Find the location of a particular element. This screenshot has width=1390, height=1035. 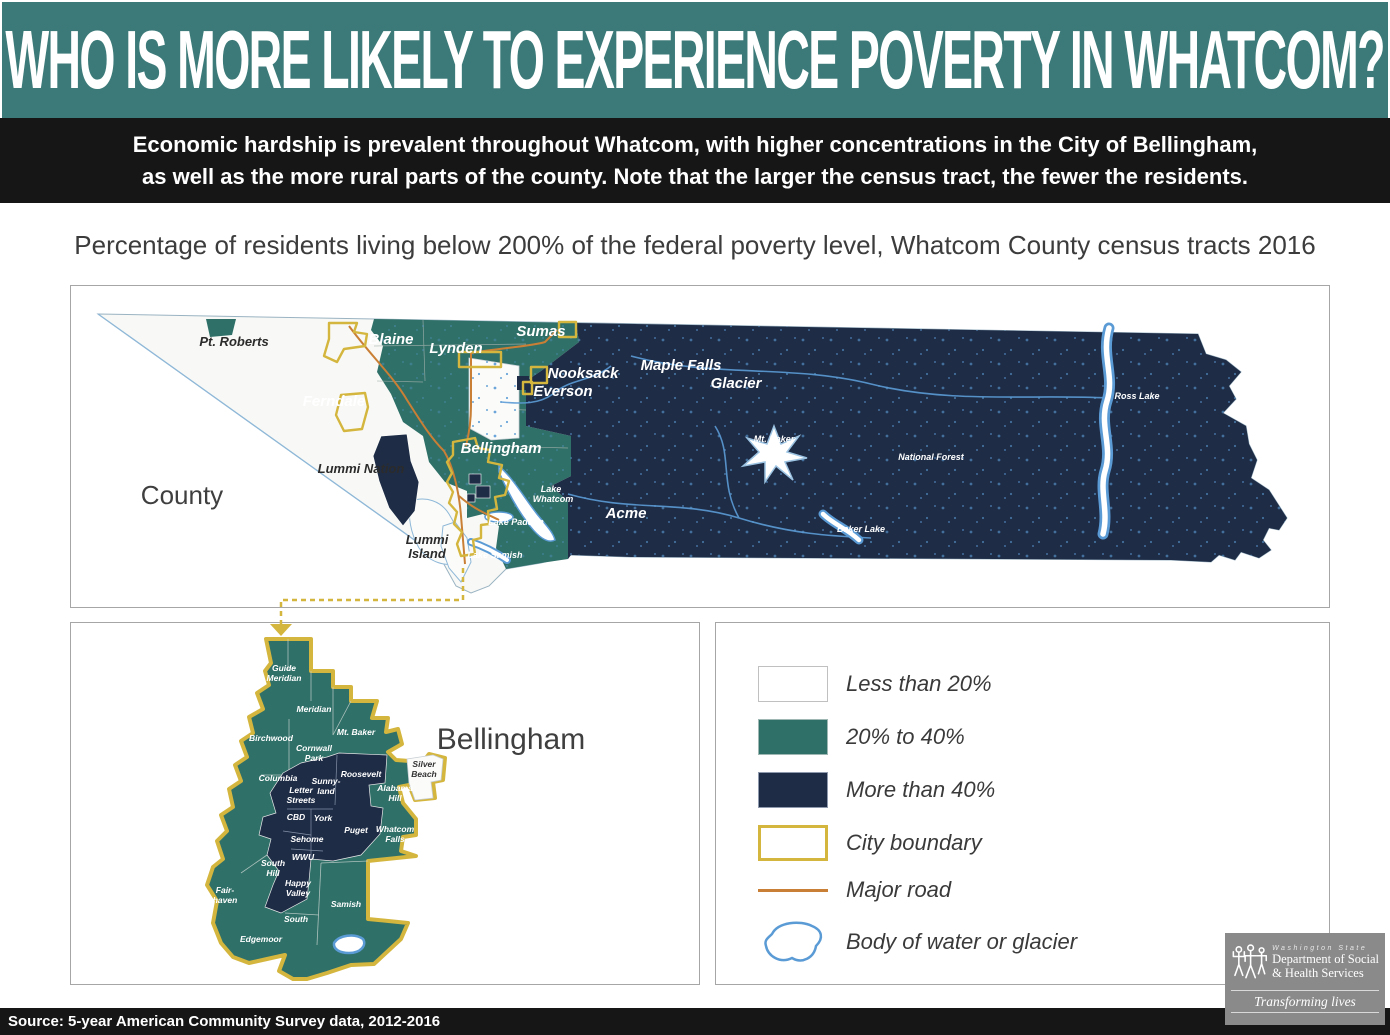

logo-tagline: Transforming lives is located at coordinates (1305, 1002).